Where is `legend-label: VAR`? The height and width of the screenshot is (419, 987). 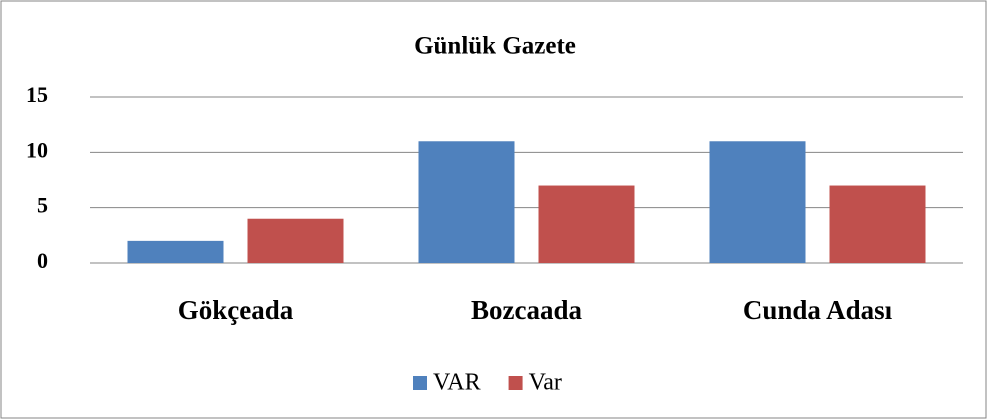 legend-label: VAR is located at coordinates (457, 383).